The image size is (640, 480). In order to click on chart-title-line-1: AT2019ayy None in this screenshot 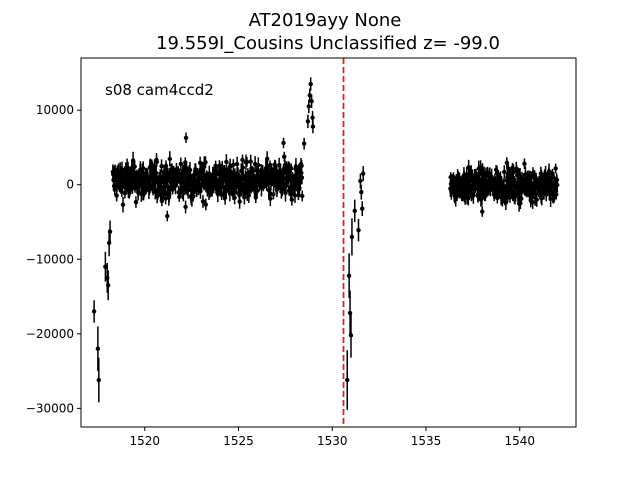, I will do `click(325, 20)`.